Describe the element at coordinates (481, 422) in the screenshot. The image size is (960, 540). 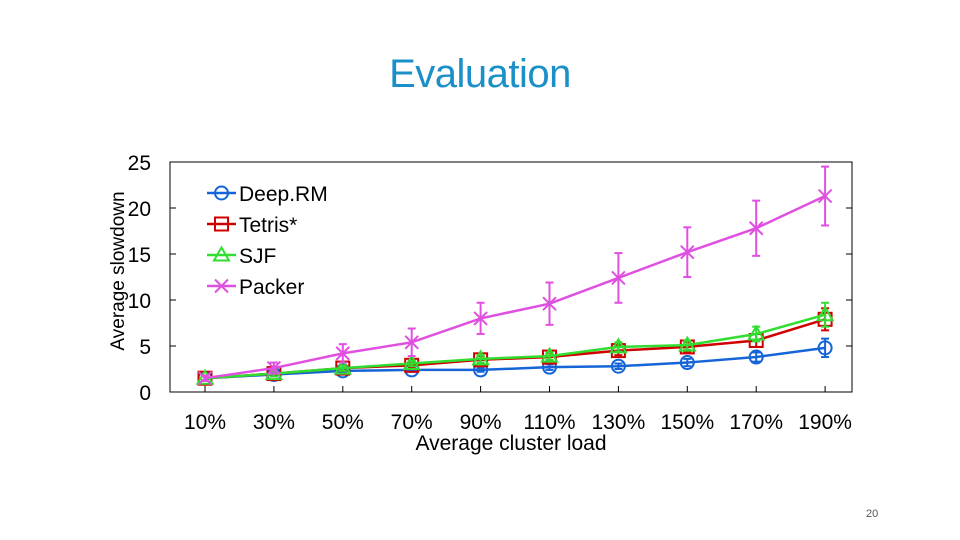
I see `x-tick-label: 90%` at that location.